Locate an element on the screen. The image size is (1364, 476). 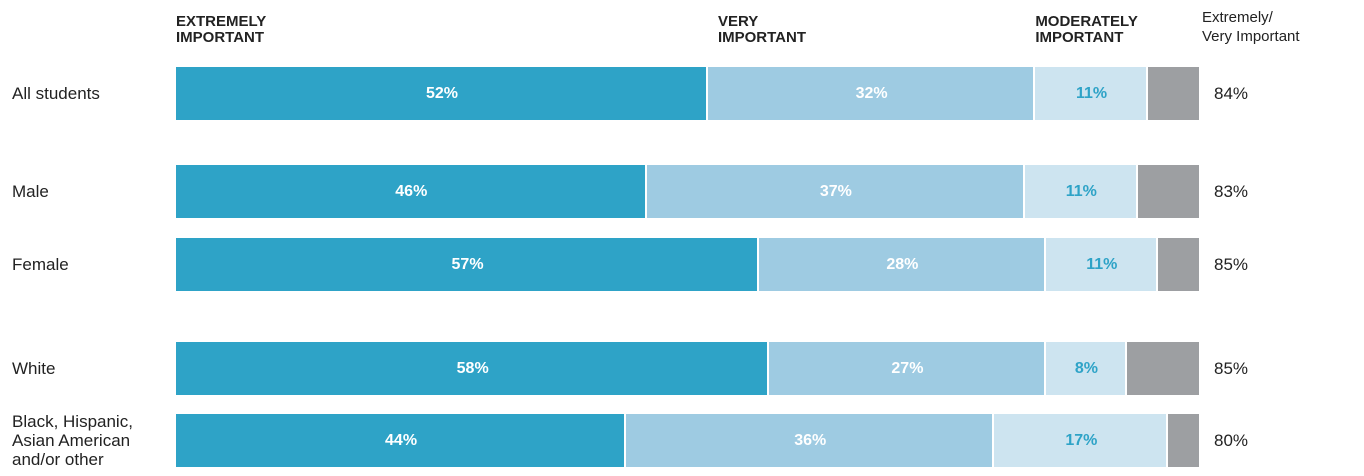
series-header: EXTREMELY IMPORTANT is located at coordinates (221, 29).